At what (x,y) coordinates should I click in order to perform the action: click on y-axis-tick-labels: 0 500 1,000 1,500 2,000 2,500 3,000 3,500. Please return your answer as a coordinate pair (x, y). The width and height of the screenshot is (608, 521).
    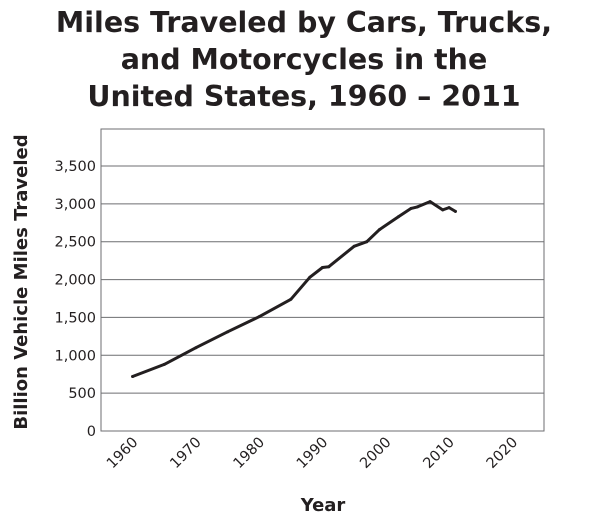
    Looking at the image, I should click on (75, 299).